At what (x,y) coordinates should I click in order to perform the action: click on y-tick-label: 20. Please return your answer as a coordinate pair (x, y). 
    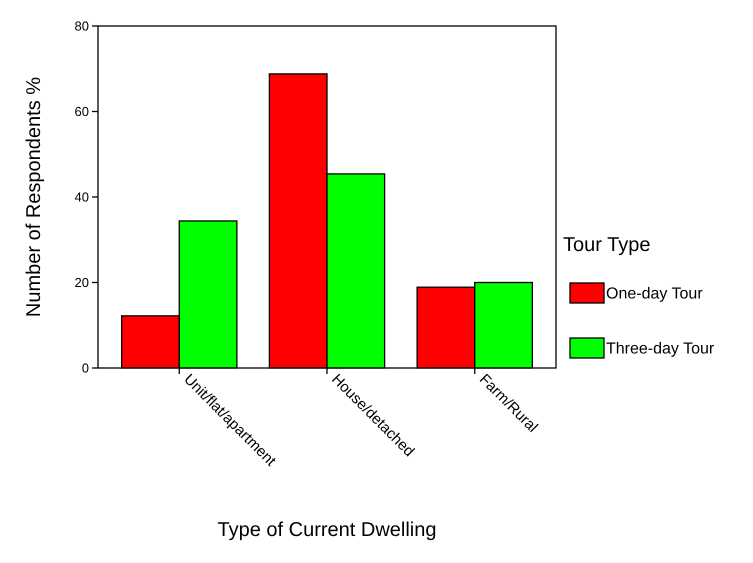
    Looking at the image, I should click on (81, 282).